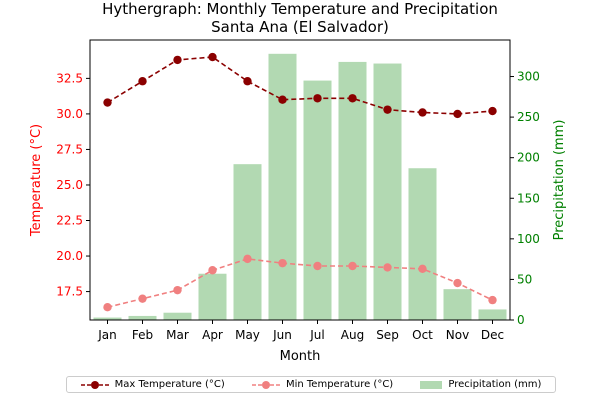 This screenshot has width=600, height=400. Describe the element at coordinates (69, 292) in the screenshot. I see `left-tick-label: 17.5` at that location.